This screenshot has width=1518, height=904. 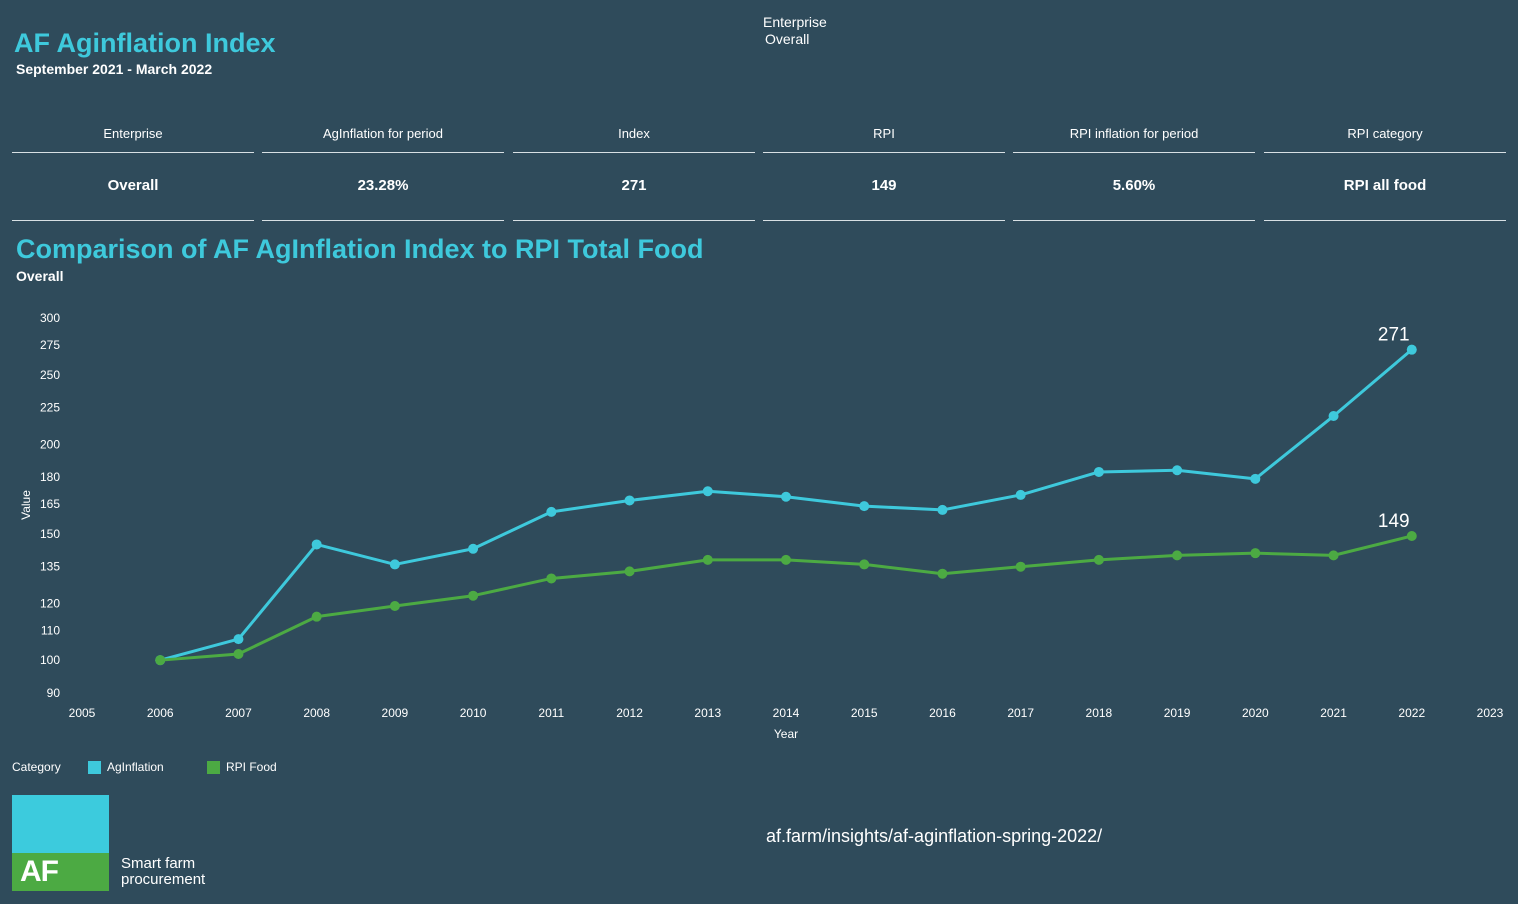 I want to click on logo-block-bottom, so click(x=60, y=872).